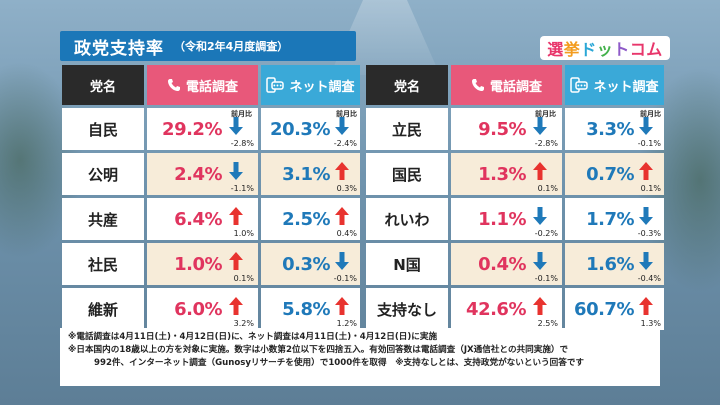  I want to click on phone-change: 3.2%, so click(243, 323).